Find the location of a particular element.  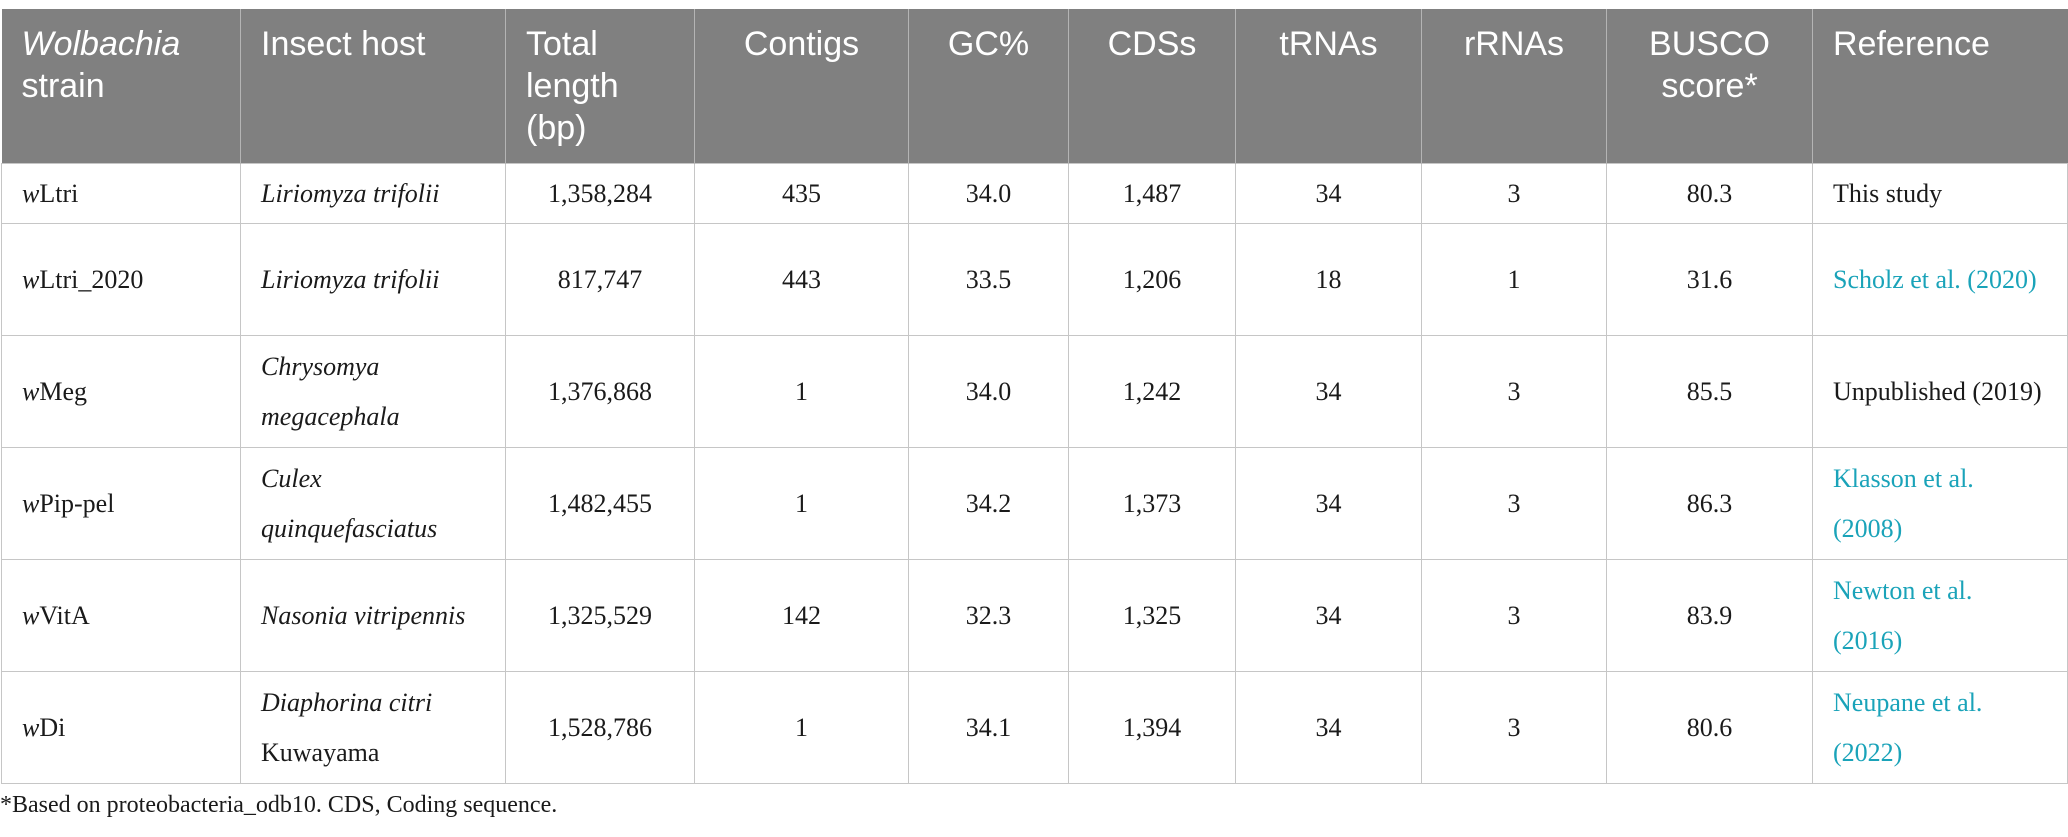

rrna-cell: 1 is located at coordinates (1514, 279).